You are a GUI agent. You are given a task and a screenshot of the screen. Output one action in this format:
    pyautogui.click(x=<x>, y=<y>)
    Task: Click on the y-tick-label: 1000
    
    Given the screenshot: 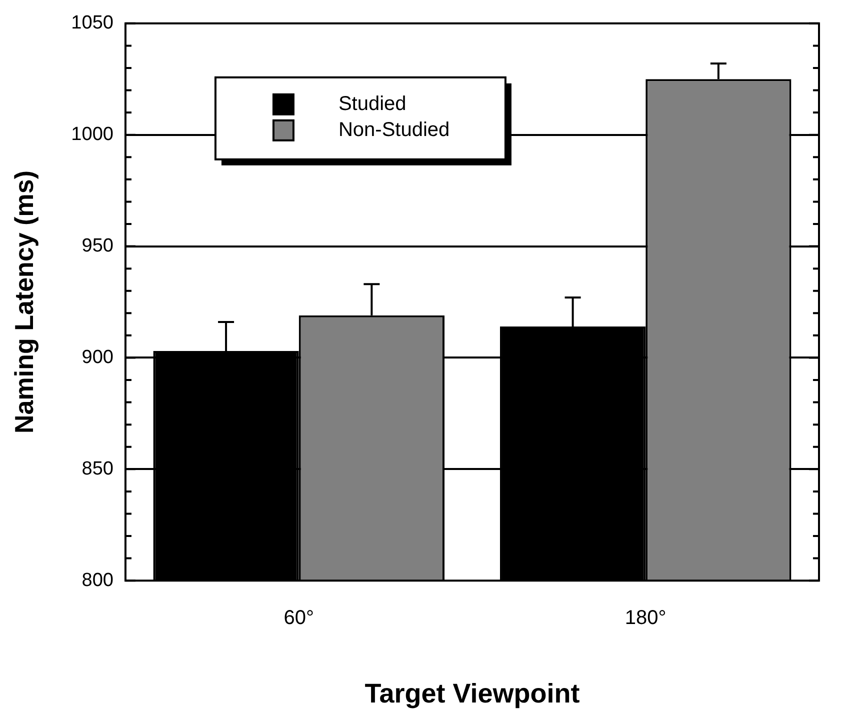 What is the action you would take?
    pyautogui.click(x=92, y=135)
    